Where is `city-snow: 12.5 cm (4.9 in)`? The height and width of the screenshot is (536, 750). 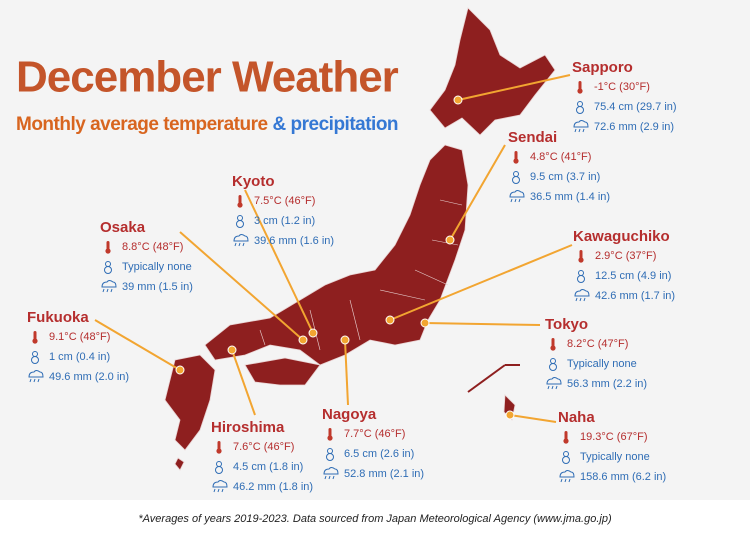
city-snow: 12.5 cm (4.9 in) is located at coordinates (633, 276).